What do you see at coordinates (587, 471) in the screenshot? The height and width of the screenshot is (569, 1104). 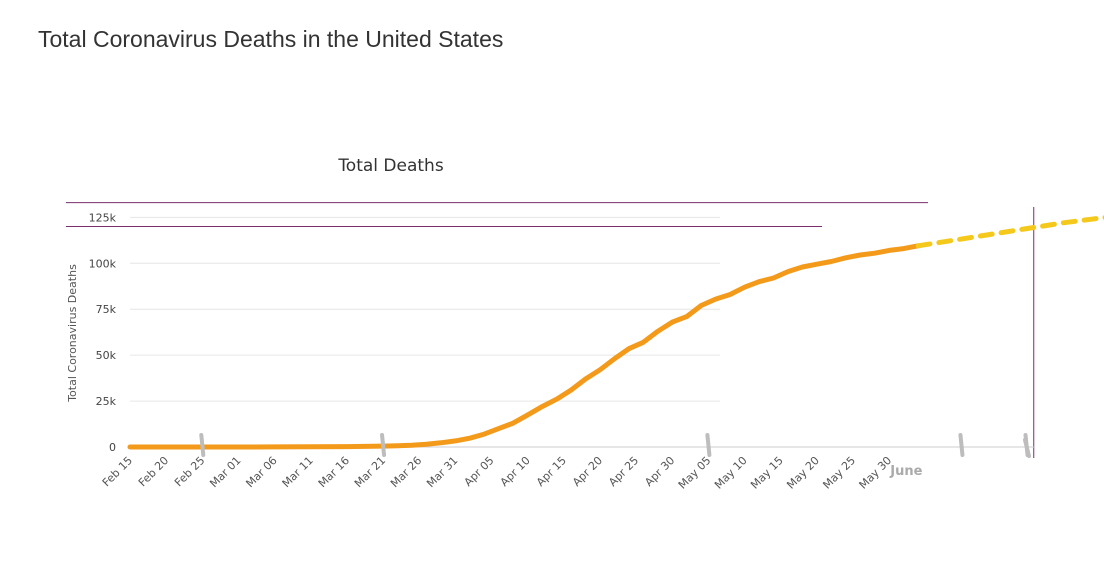 I see `x-tick-label: Apr 20` at bounding box center [587, 471].